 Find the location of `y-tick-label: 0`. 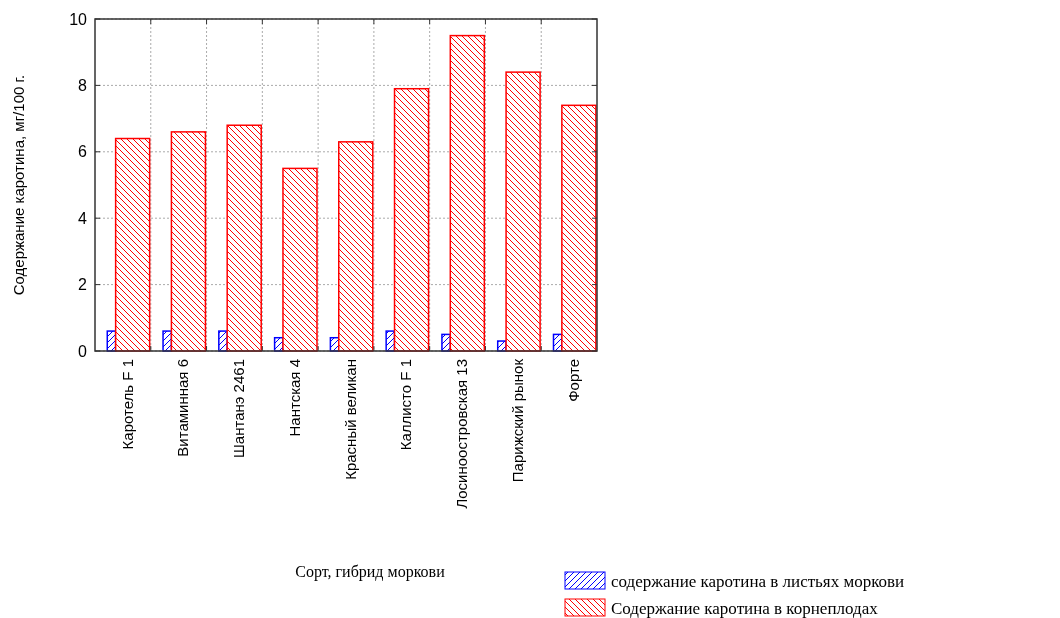

y-tick-label: 0 is located at coordinates (83, 351).